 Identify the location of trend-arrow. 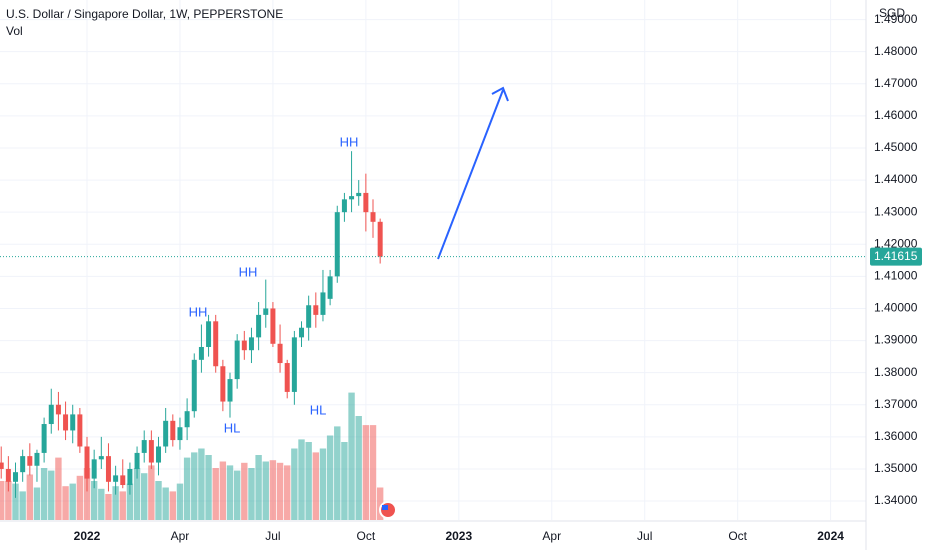
(473, 173).